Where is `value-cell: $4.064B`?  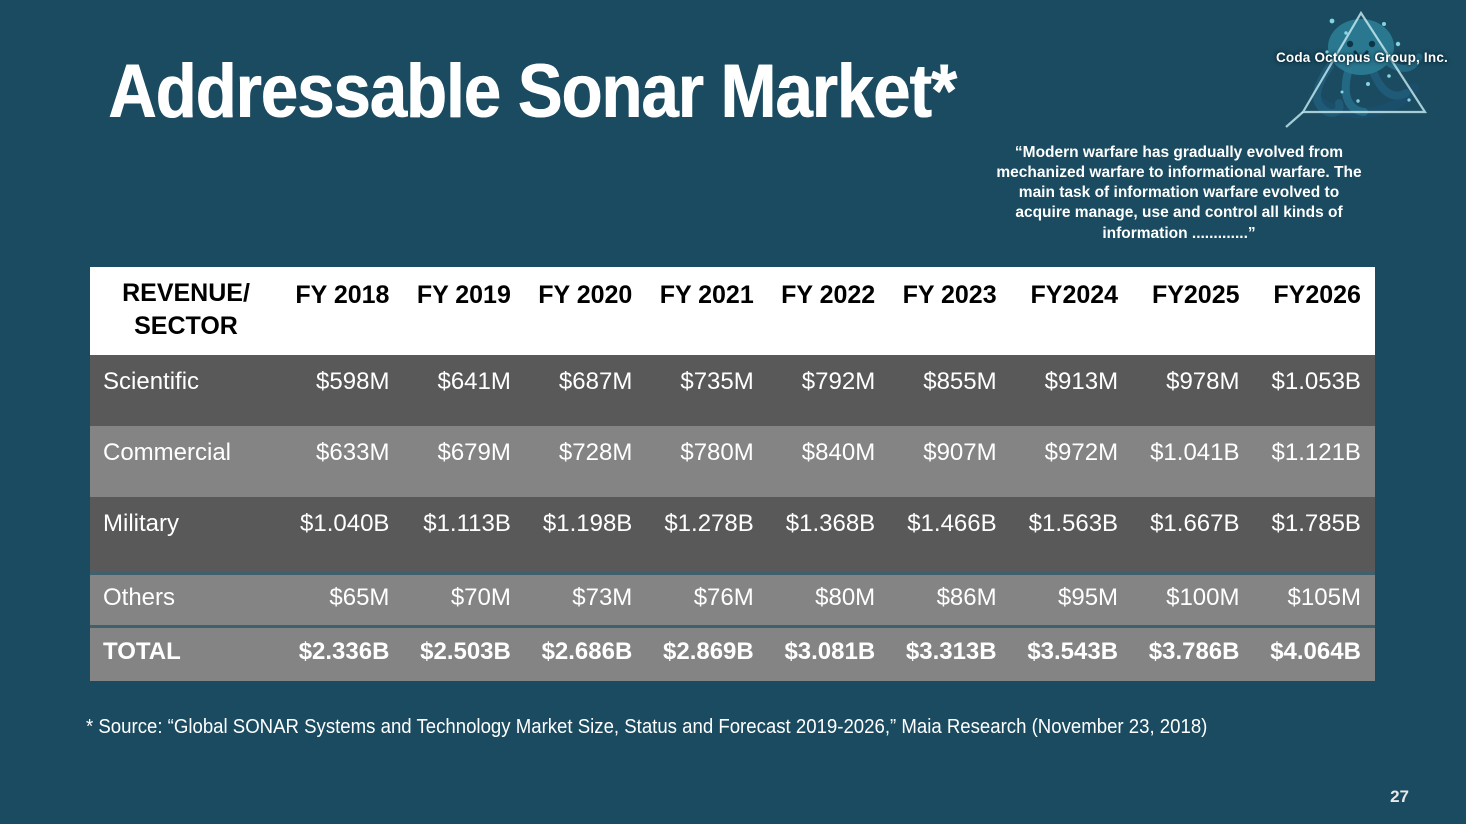
value-cell: $4.064B is located at coordinates (1315, 651).